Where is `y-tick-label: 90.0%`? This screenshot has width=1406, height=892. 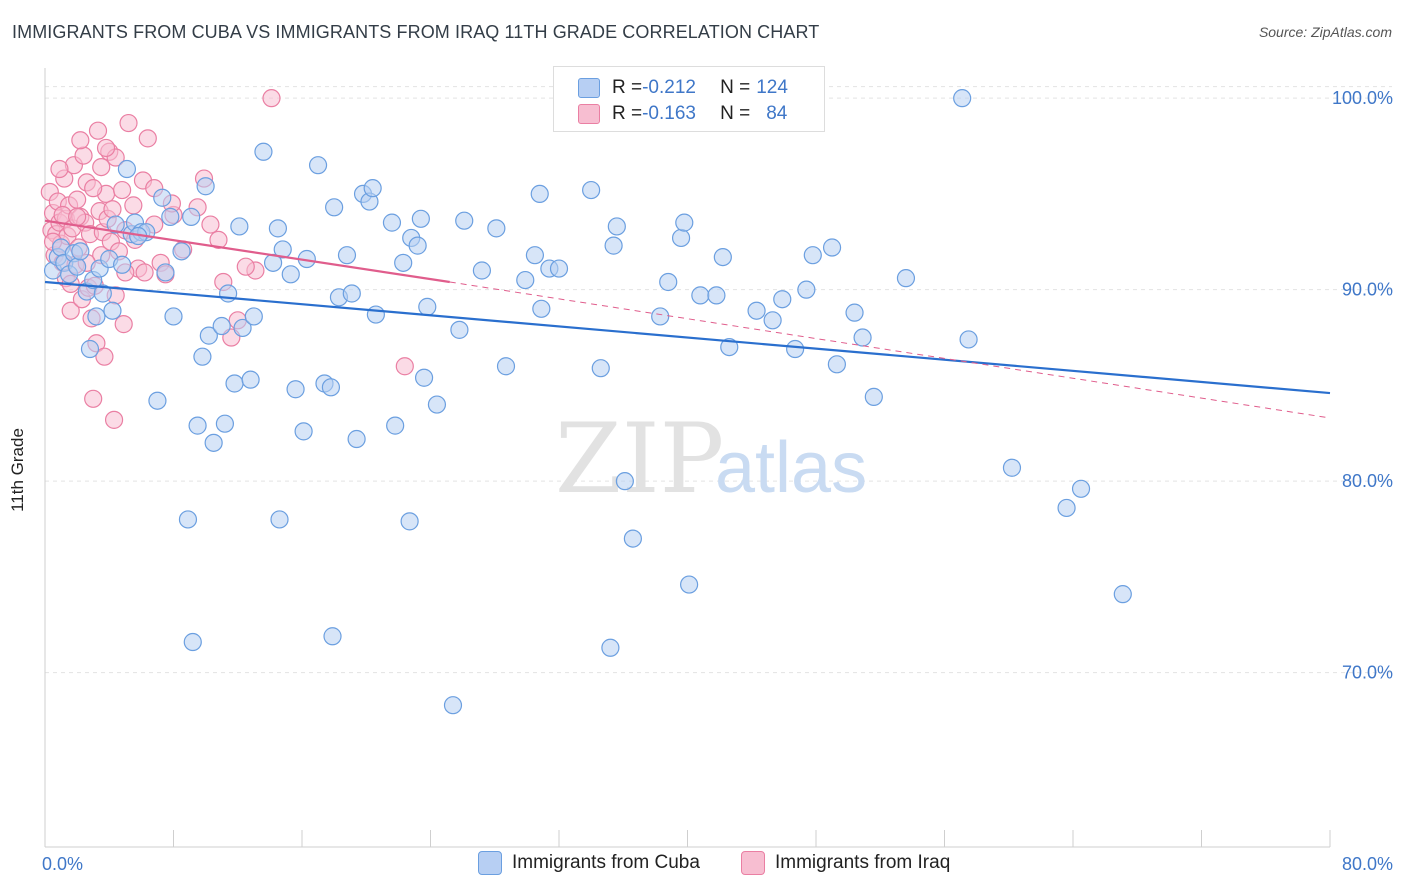
y-tick-label: 90.0% is located at coordinates (1367, 290).